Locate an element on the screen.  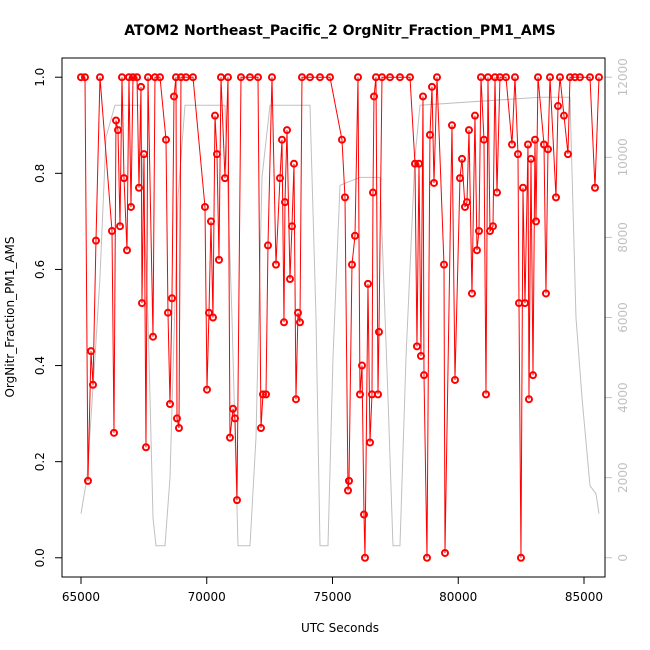
y2-tick-label: 0 is located at coordinates (623, 558).